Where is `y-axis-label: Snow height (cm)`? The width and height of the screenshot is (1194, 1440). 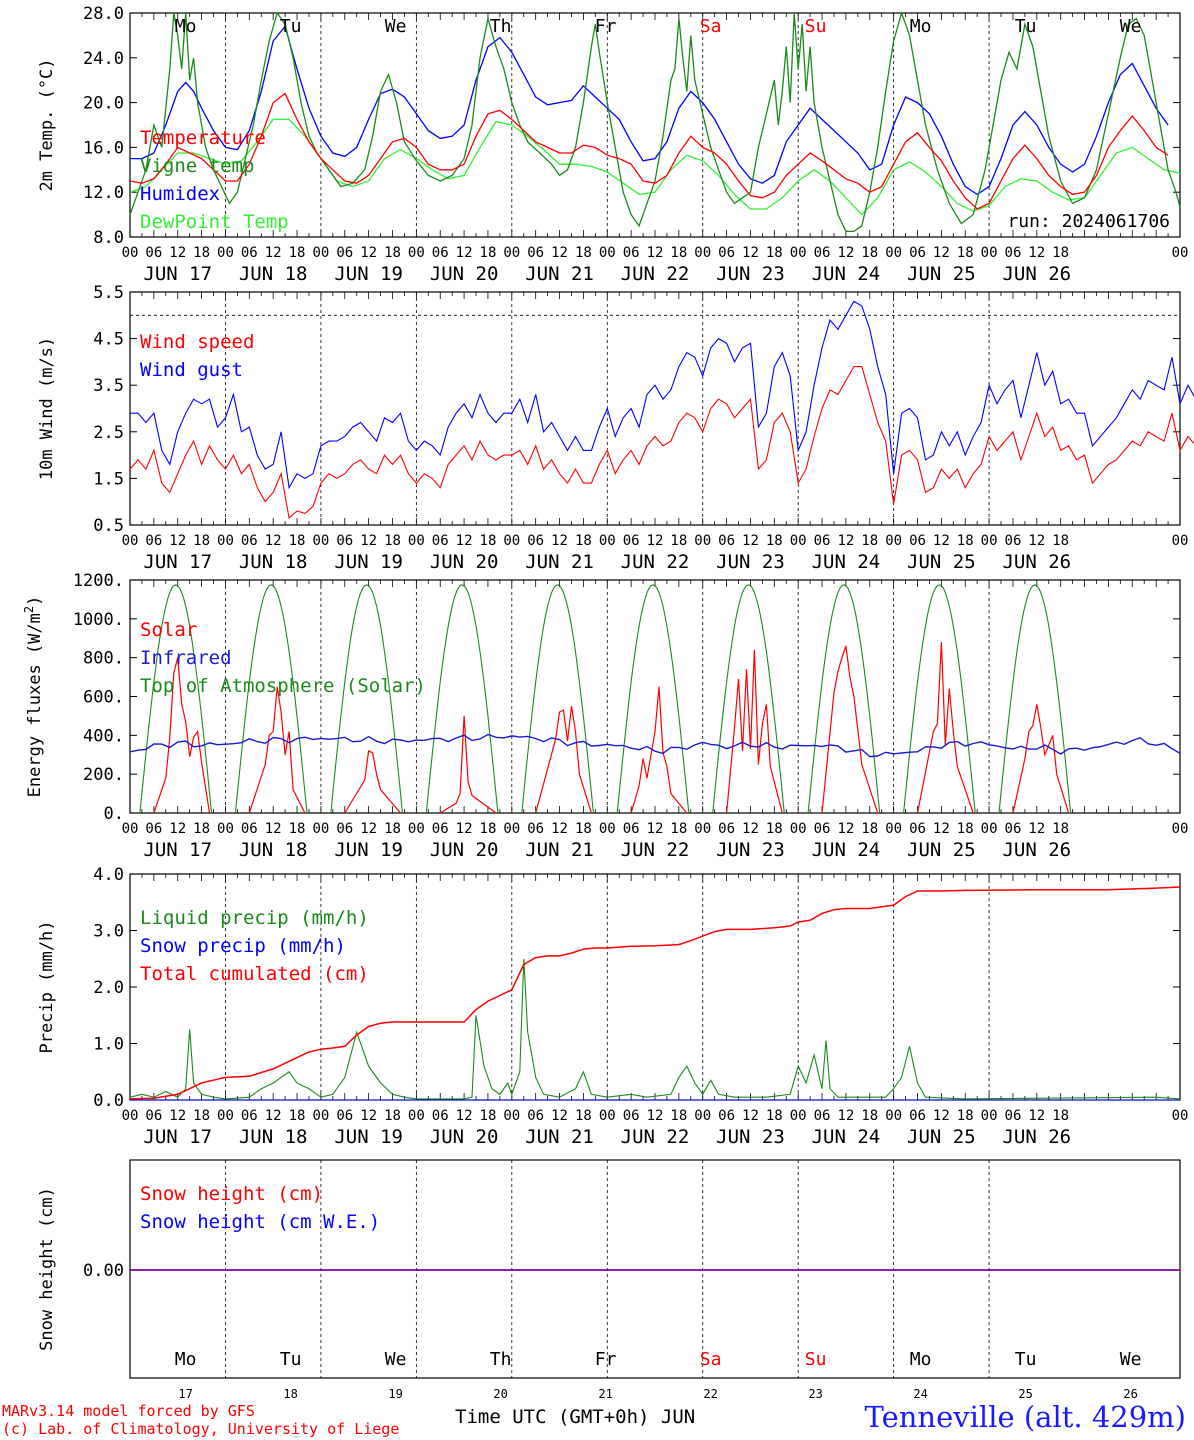
y-axis-label: Snow height (cm) is located at coordinates (47, 1269).